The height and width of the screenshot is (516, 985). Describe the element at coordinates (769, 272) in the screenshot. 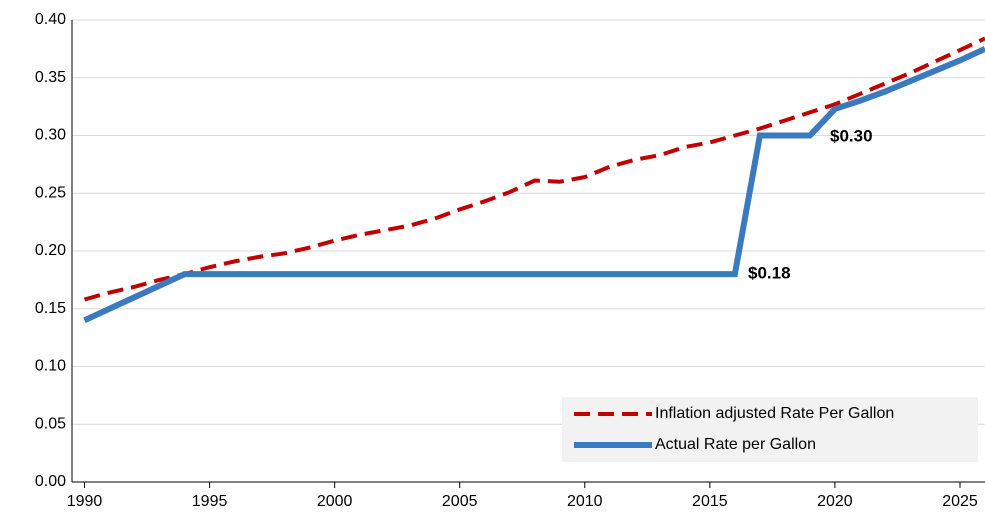

I see `annotation: $0.18` at that location.